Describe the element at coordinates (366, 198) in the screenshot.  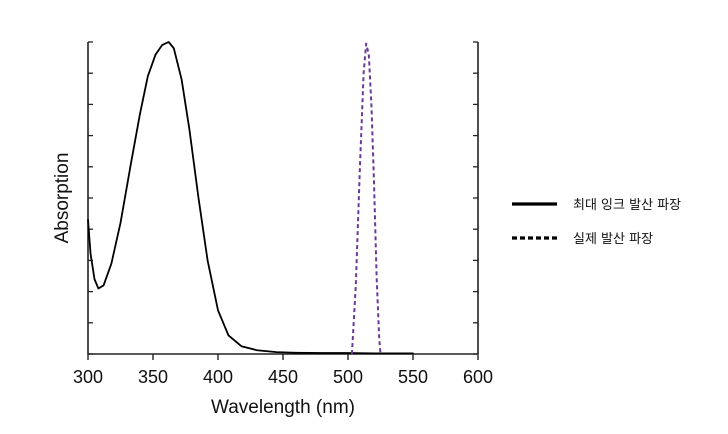
I see `dashed-series-line` at that location.